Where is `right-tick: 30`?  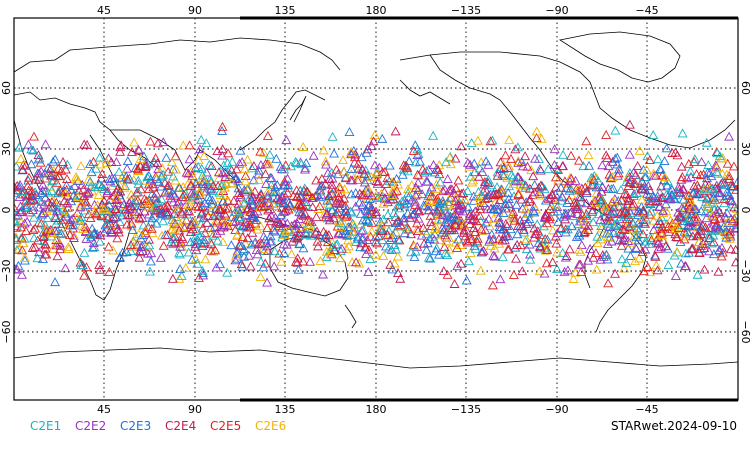 right-tick: 30 is located at coordinates (744, 149).